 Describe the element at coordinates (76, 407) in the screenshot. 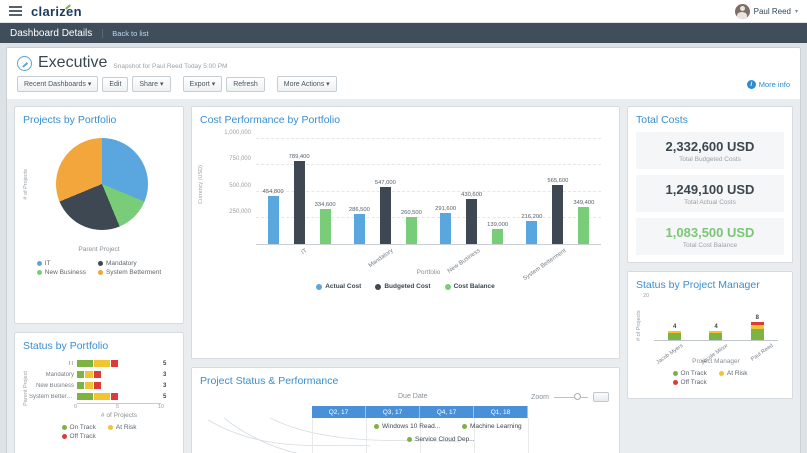

I see `x-tick-label: 0` at that location.